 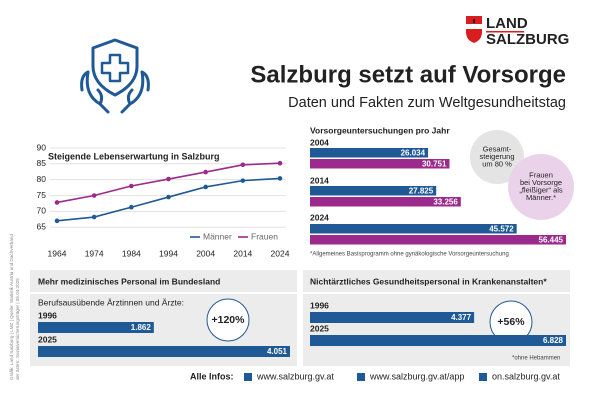 What do you see at coordinates (295, 376) in the screenshot?
I see `footer-link: www.salzburg.gv.at` at bounding box center [295, 376].